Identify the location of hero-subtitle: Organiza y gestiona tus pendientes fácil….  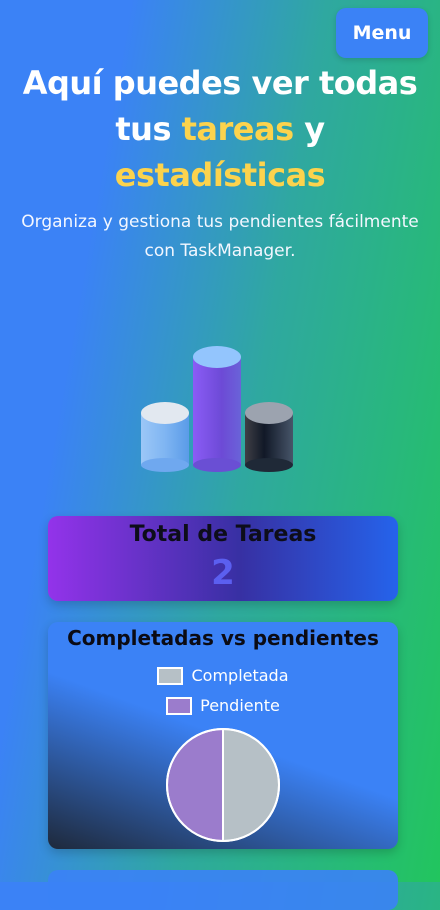
(220, 236).